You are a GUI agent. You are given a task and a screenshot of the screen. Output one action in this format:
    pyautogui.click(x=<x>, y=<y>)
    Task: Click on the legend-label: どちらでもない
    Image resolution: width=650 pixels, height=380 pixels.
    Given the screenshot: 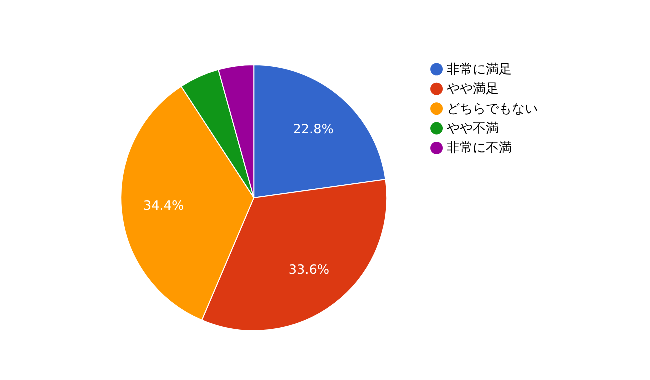 What is the action you would take?
    pyautogui.click(x=492, y=109)
    